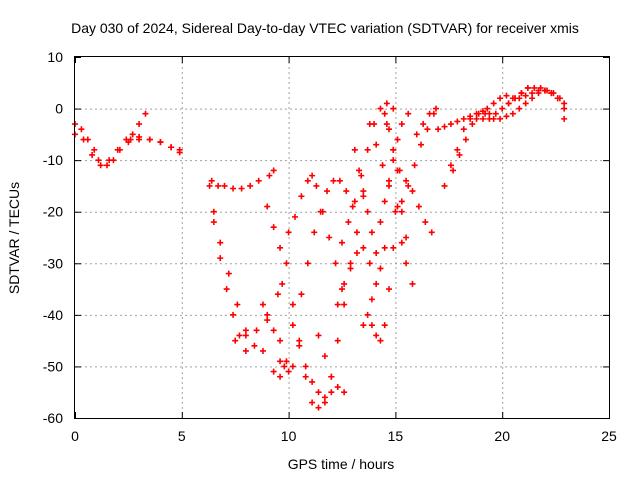  I want to click on y-axis-label: SDTVAR / TECUs, so click(14, 238).